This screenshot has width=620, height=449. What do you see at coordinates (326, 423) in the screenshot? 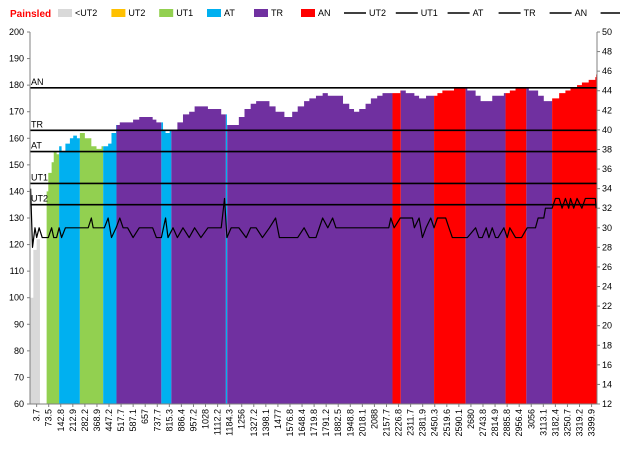
I see `x-tick-24: 1791.2` at bounding box center [326, 423].